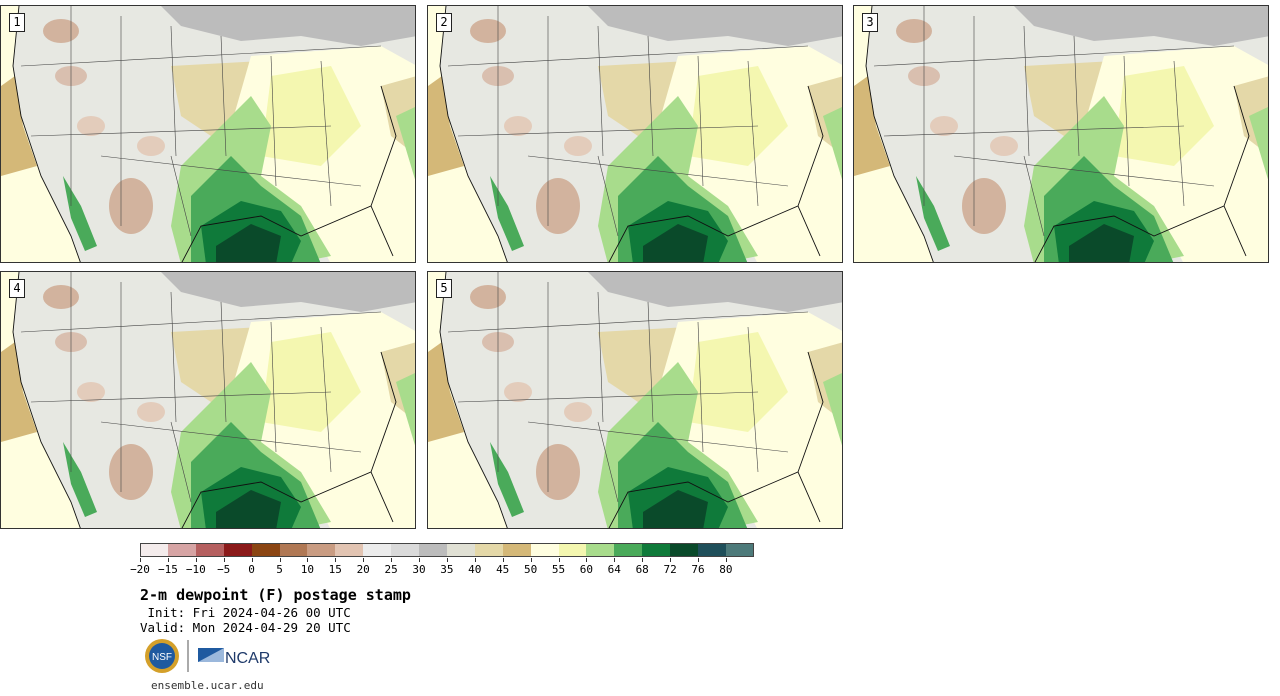  Describe the element at coordinates (224, 569) in the screenshot. I see `colorbar-tick-label: −5` at that location.